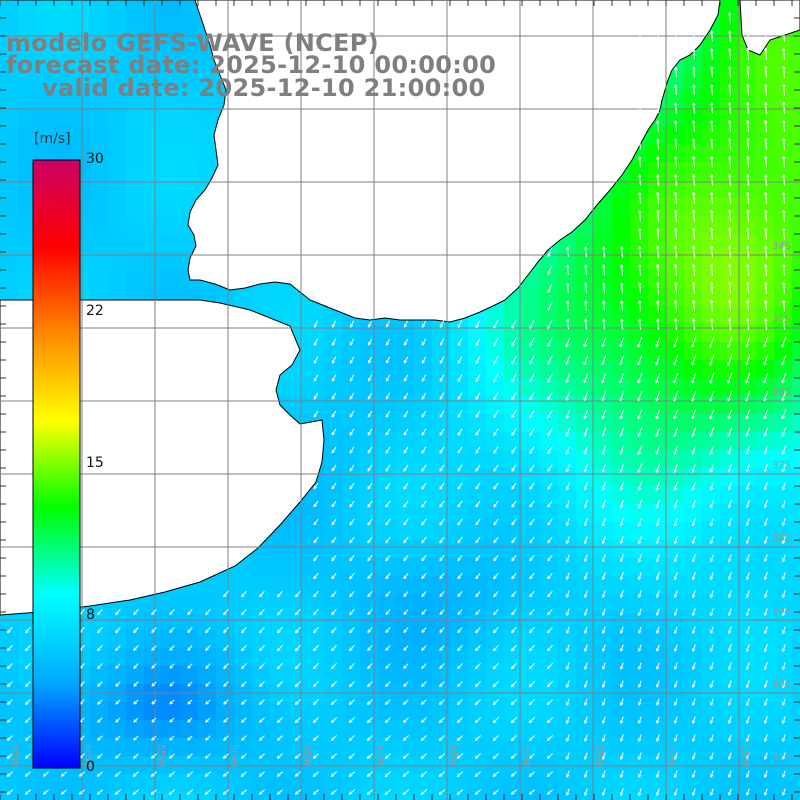 The width and height of the screenshot is (800, 800). What do you see at coordinates (306, 755) in the screenshot?
I see `longitude-label: 45W` at bounding box center [306, 755].